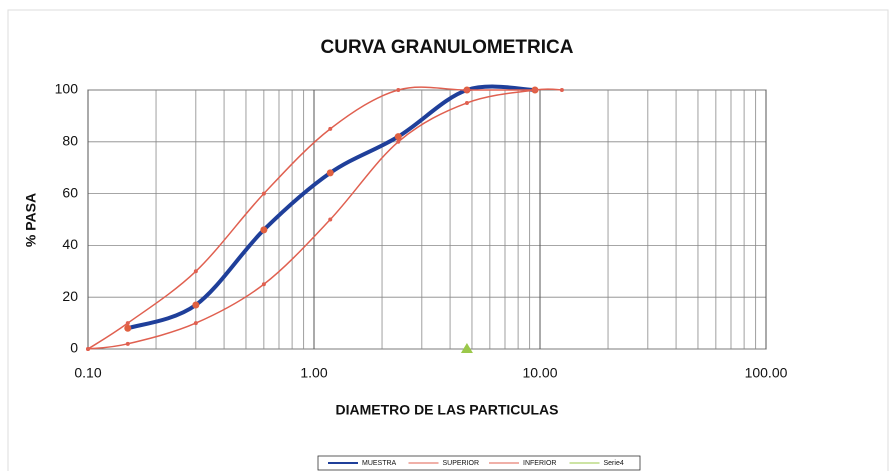 The image size is (894, 471). I want to click on x-tick-label: 1.00, so click(313, 373).